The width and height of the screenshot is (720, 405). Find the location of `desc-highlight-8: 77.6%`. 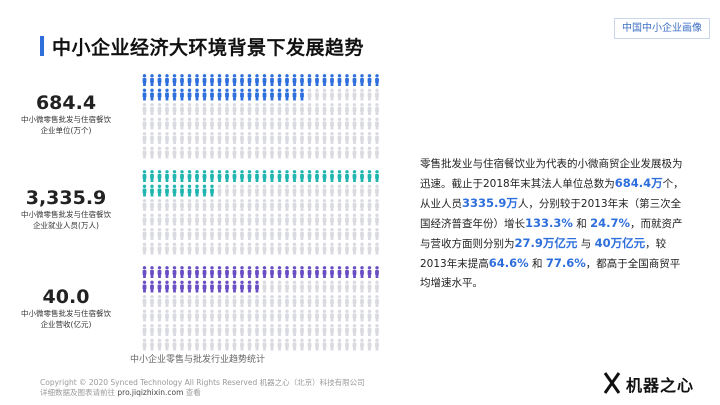

desc-highlight-8: 77.6% is located at coordinates (565, 263).